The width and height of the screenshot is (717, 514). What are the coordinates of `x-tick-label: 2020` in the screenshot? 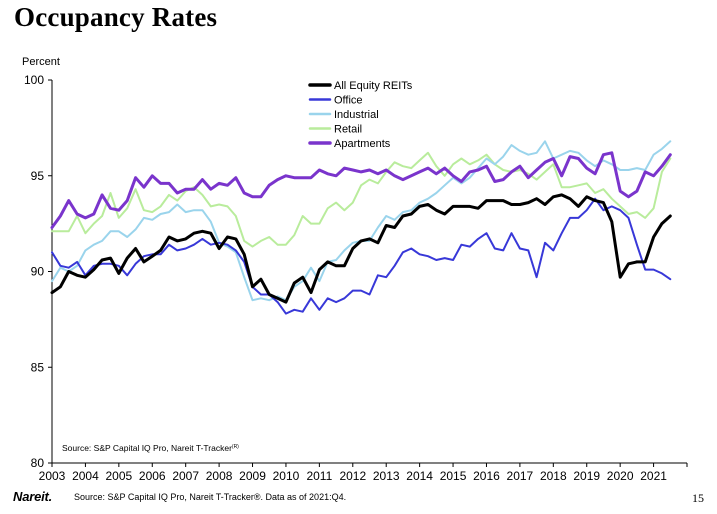 It's located at (620, 476).